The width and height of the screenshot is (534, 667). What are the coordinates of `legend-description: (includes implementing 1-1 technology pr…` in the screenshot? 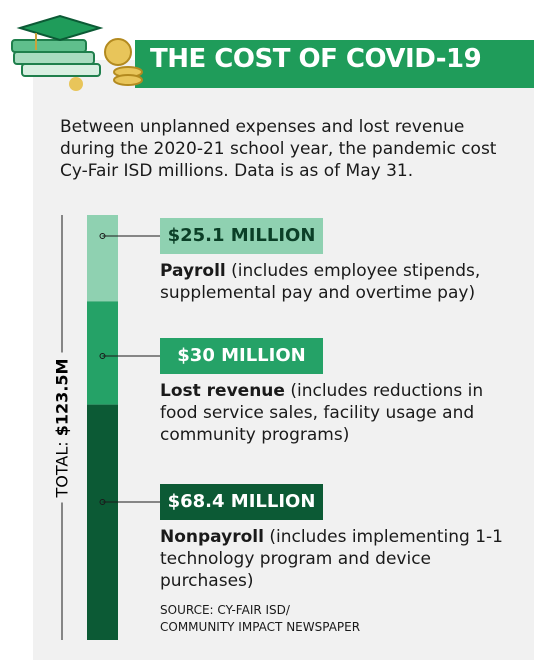 It's located at (332, 559).